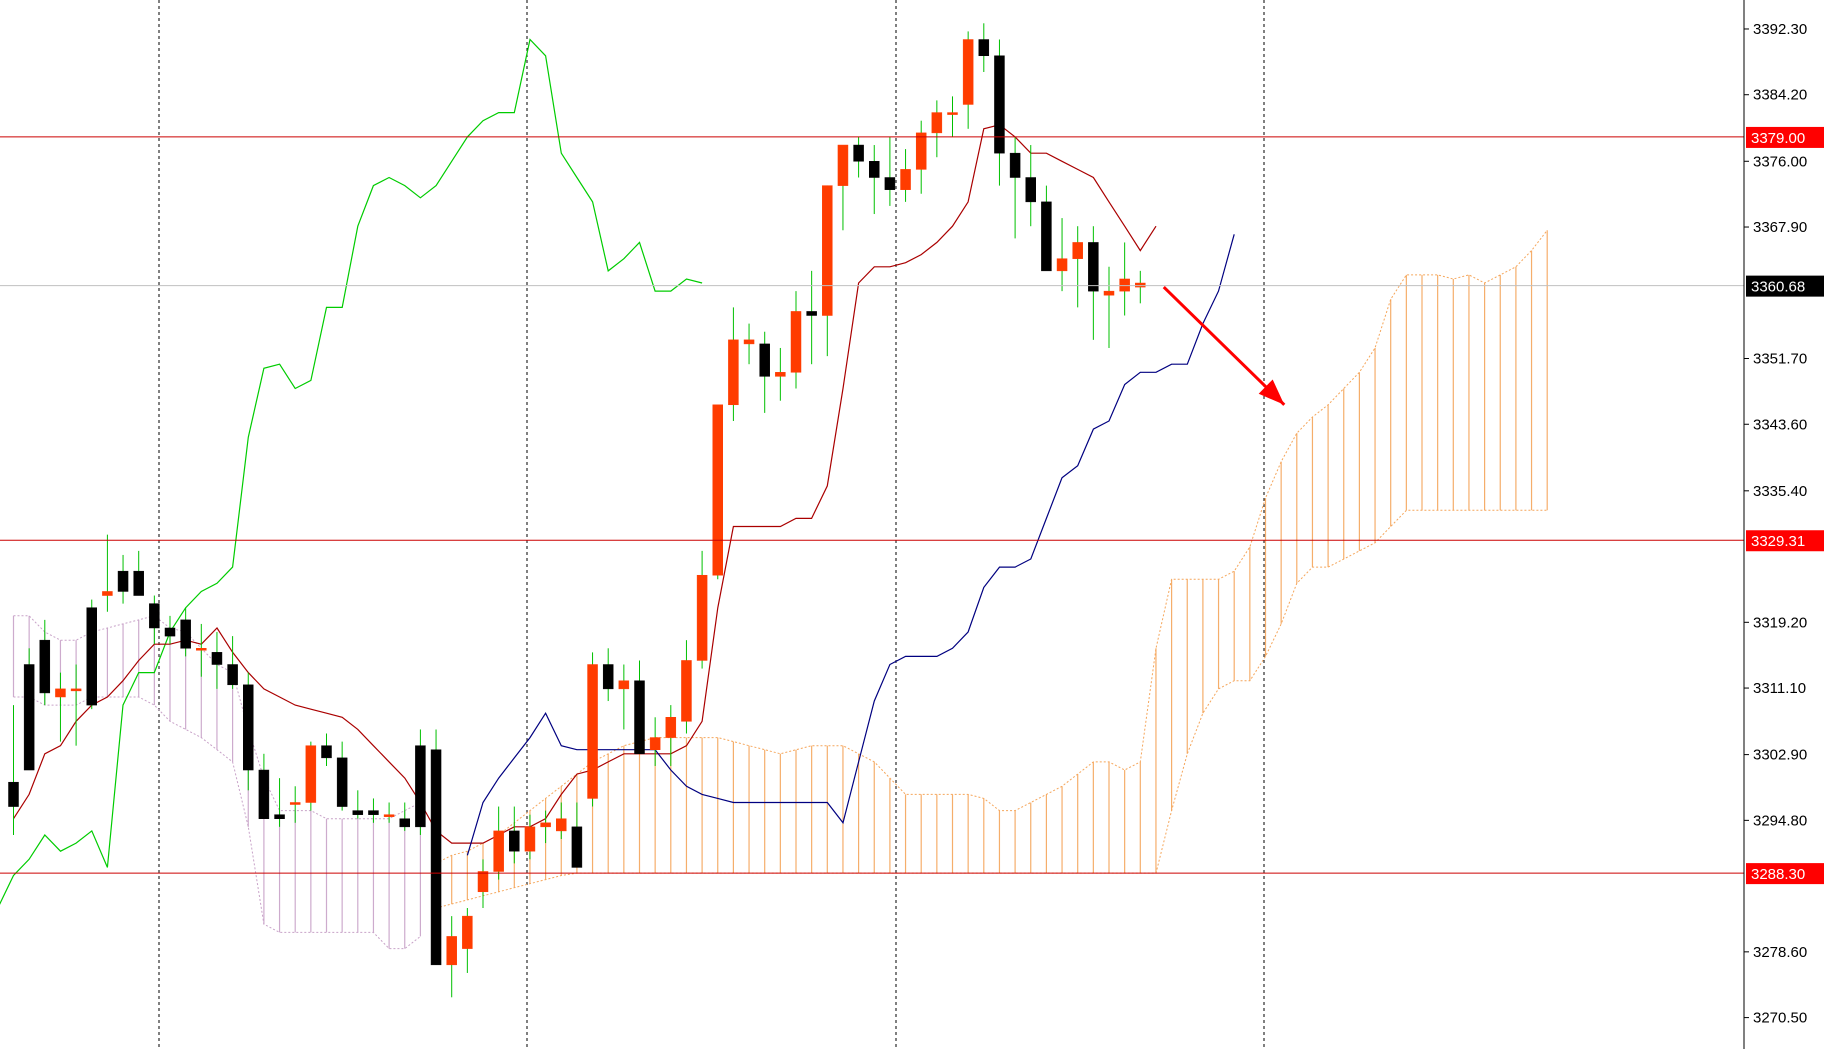 The height and width of the screenshot is (1054, 1839). I want to click on level-label-3: 3288.30, so click(1785, 874).